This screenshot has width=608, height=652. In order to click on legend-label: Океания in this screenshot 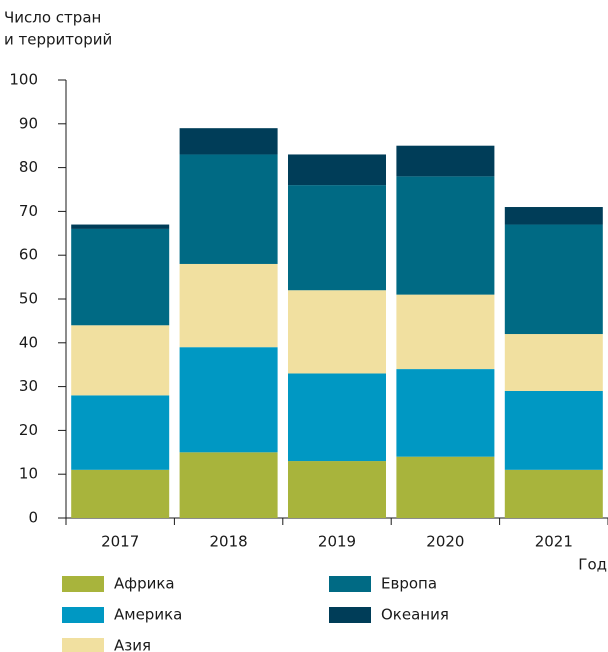, I will do `click(415, 615)`.